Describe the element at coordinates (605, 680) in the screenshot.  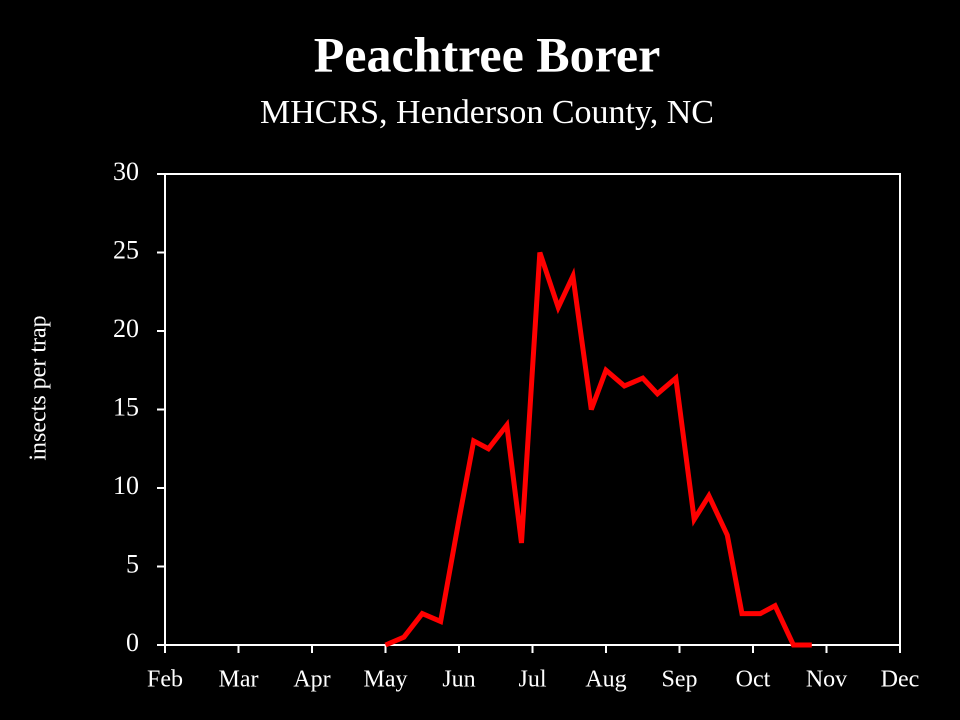
I see `x-tick-label: Aug` at that location.